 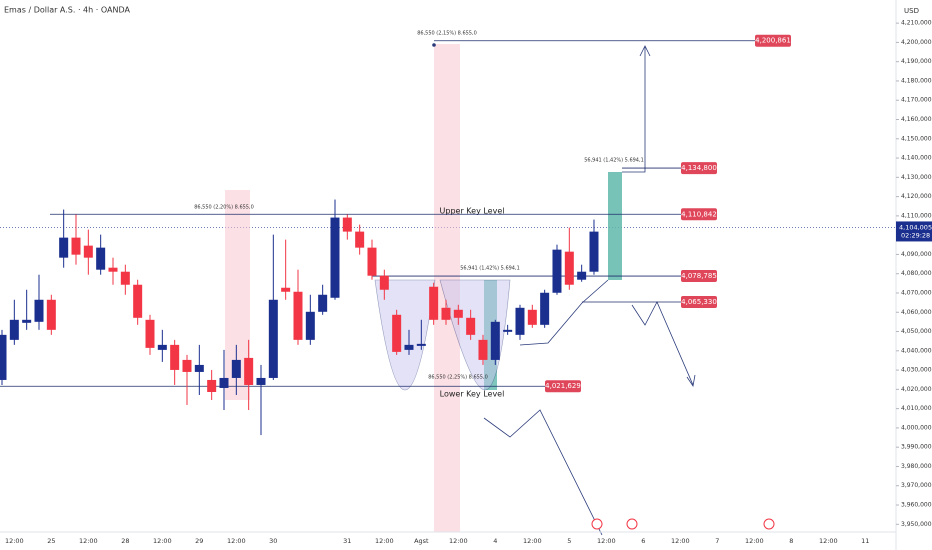 I want to click on y-tick-label: 4,110,000, so click(x=916, y=215).